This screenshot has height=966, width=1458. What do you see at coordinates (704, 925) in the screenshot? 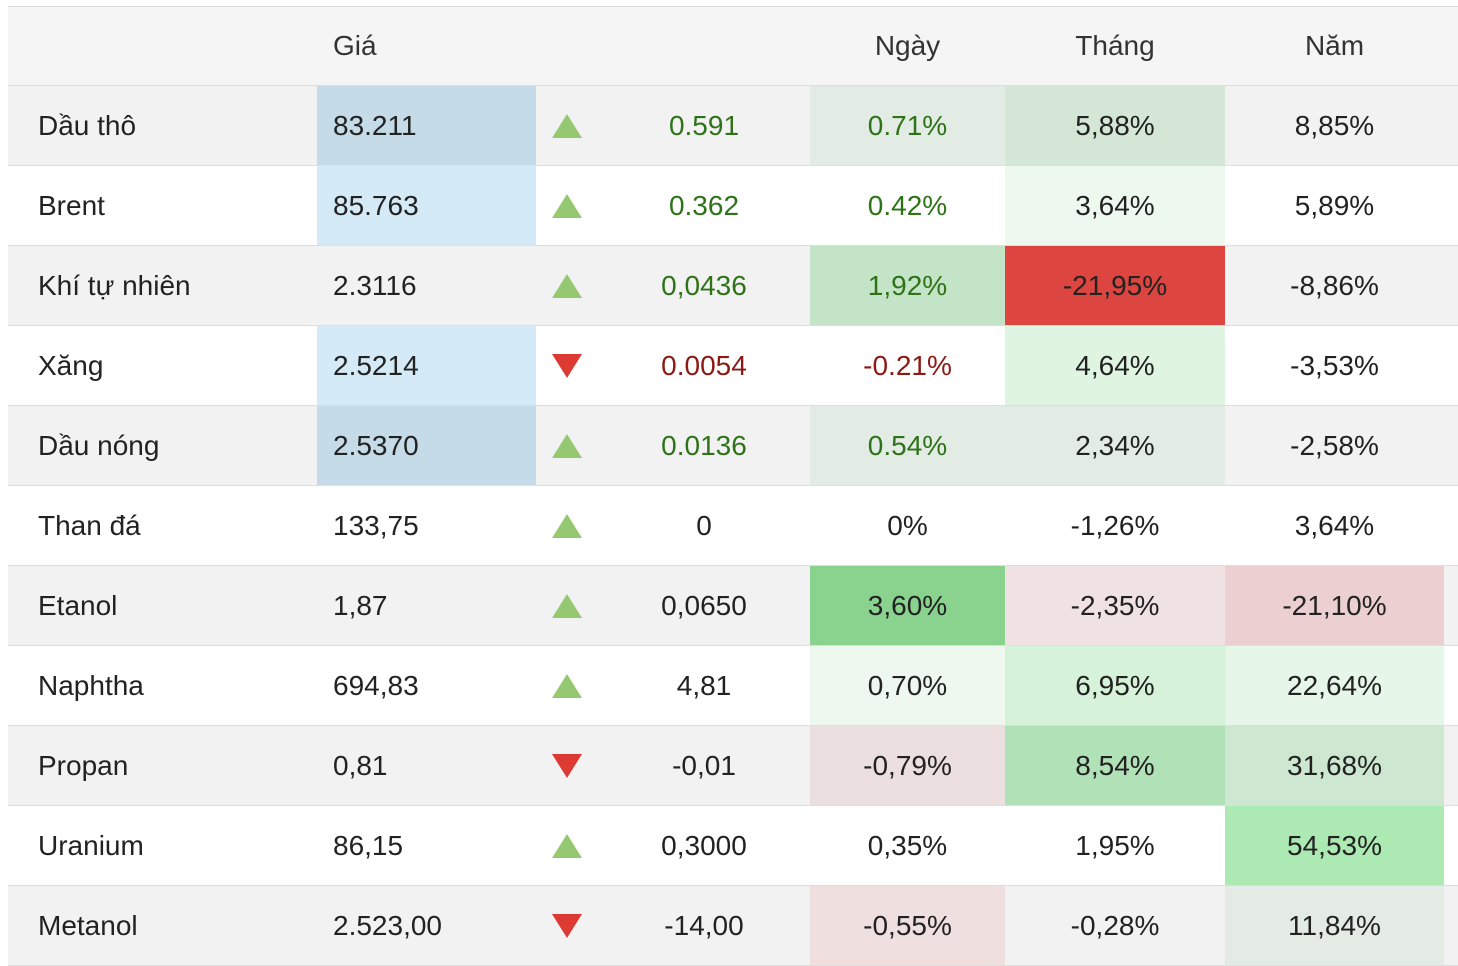
I see `change-cell: -14,00` at bounding box center [704, 925].